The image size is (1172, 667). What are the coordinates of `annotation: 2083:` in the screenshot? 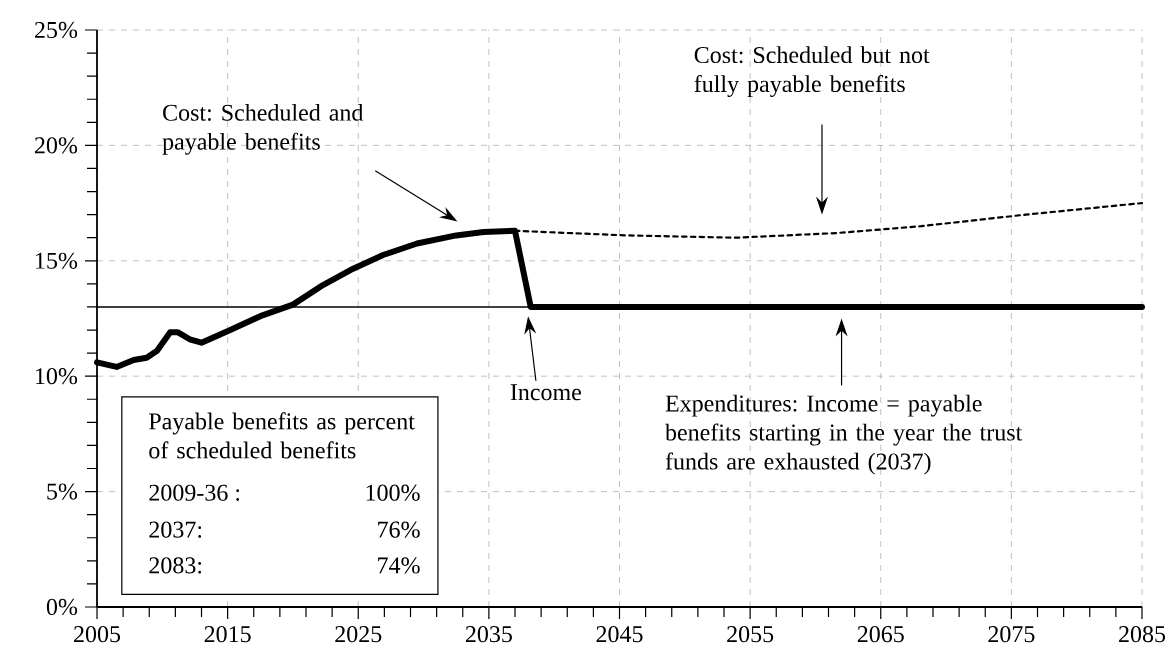 It's located at (175, 565).